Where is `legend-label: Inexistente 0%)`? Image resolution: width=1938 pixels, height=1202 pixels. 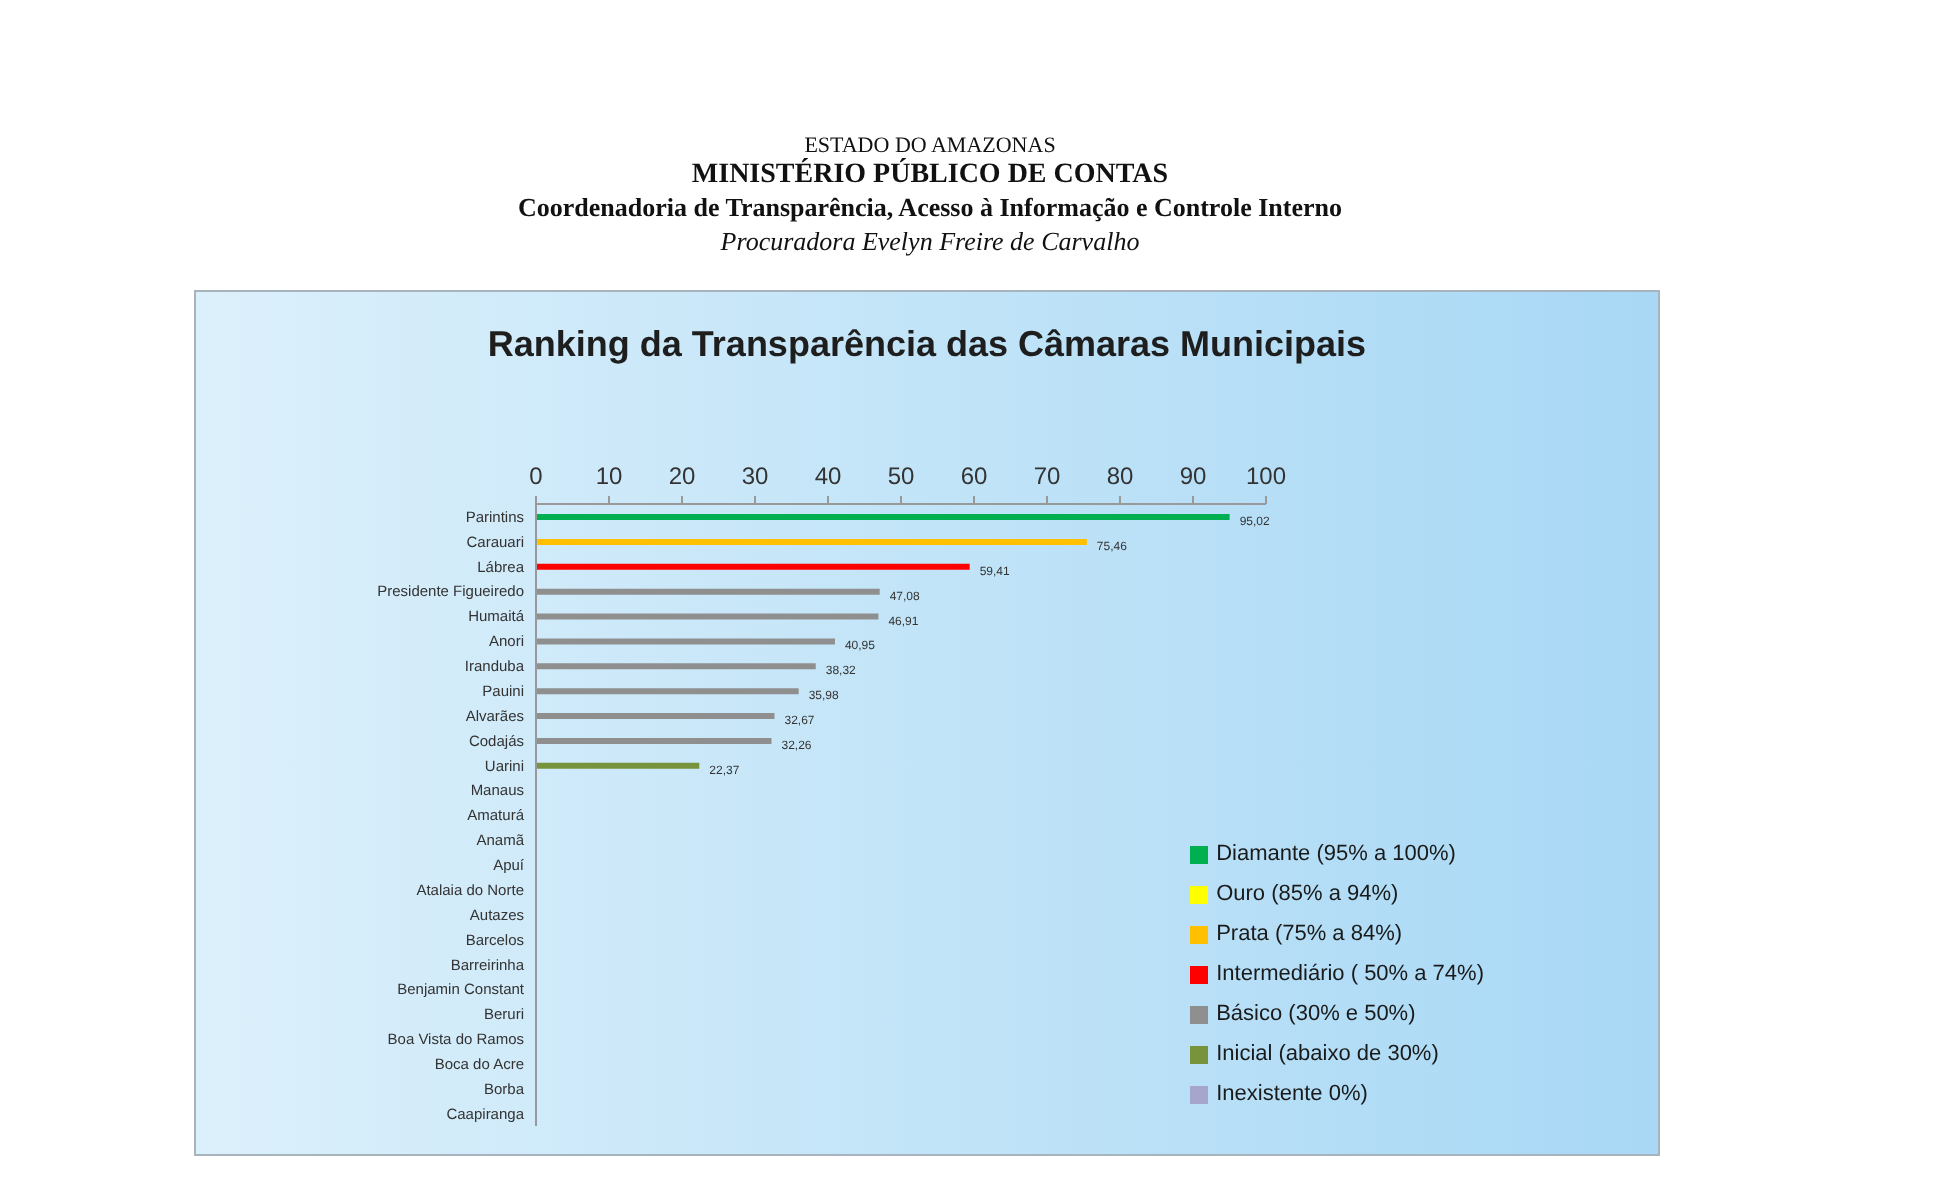
legend-label: Inexistente 0%) is located at coordinates (1292, 1094).